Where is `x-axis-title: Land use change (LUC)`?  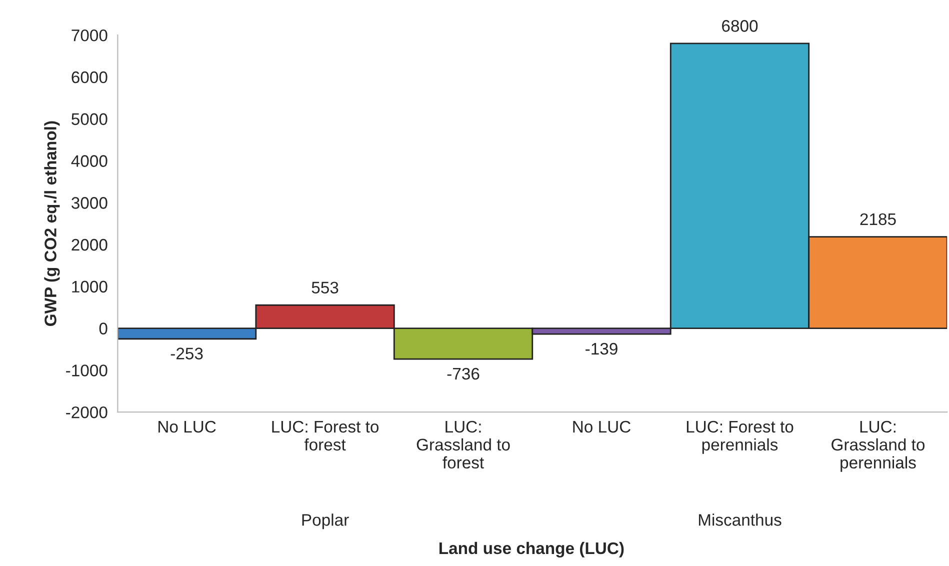
x-axis-title: Land use change (LUC) is located at coordinates (532, 550).